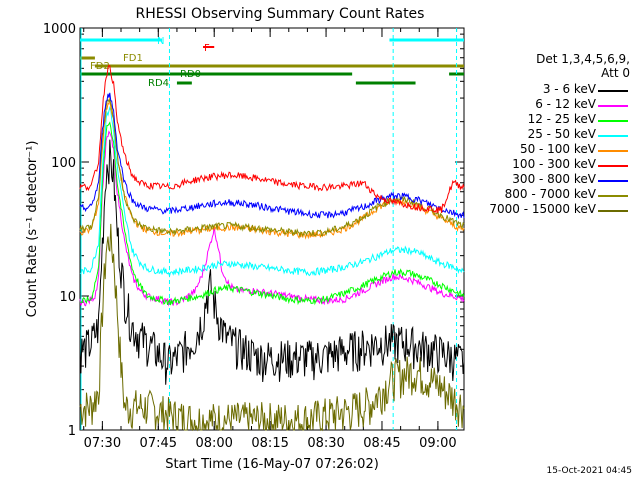 Image resolution: width=640 pixels, height=484 pixels. What do you see at coordinates (272, 464) in the screenshot?
I see `x-axis-label: Start Time (16-May-07 07:26:02)` at bounding box center [272, 464].